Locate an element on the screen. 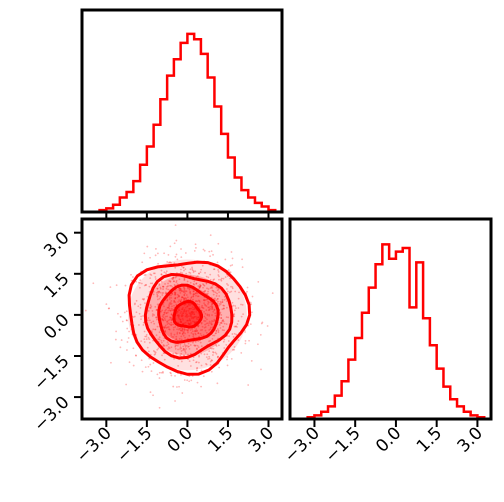 The width and height of the screenshot is (504, 502). joint-ytick-label: 0.0 is located at coordinates (56, 326).